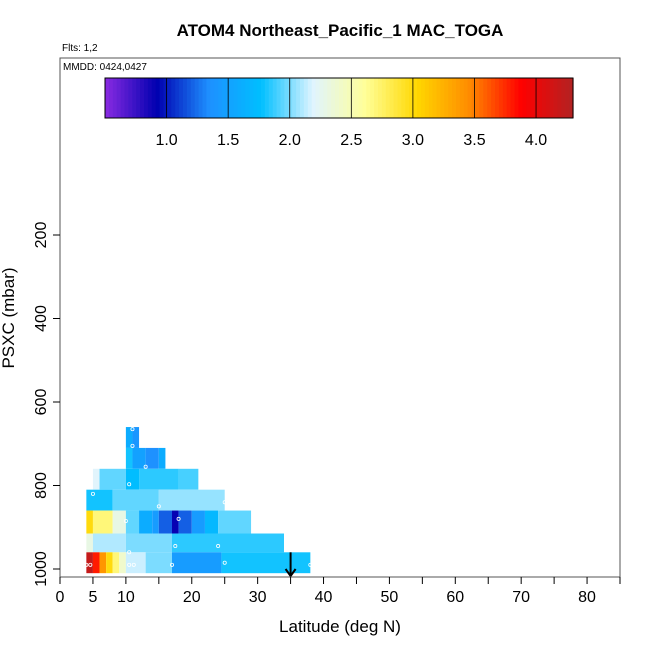  I want to click on y-tick-label: 200, so click(41, 235).